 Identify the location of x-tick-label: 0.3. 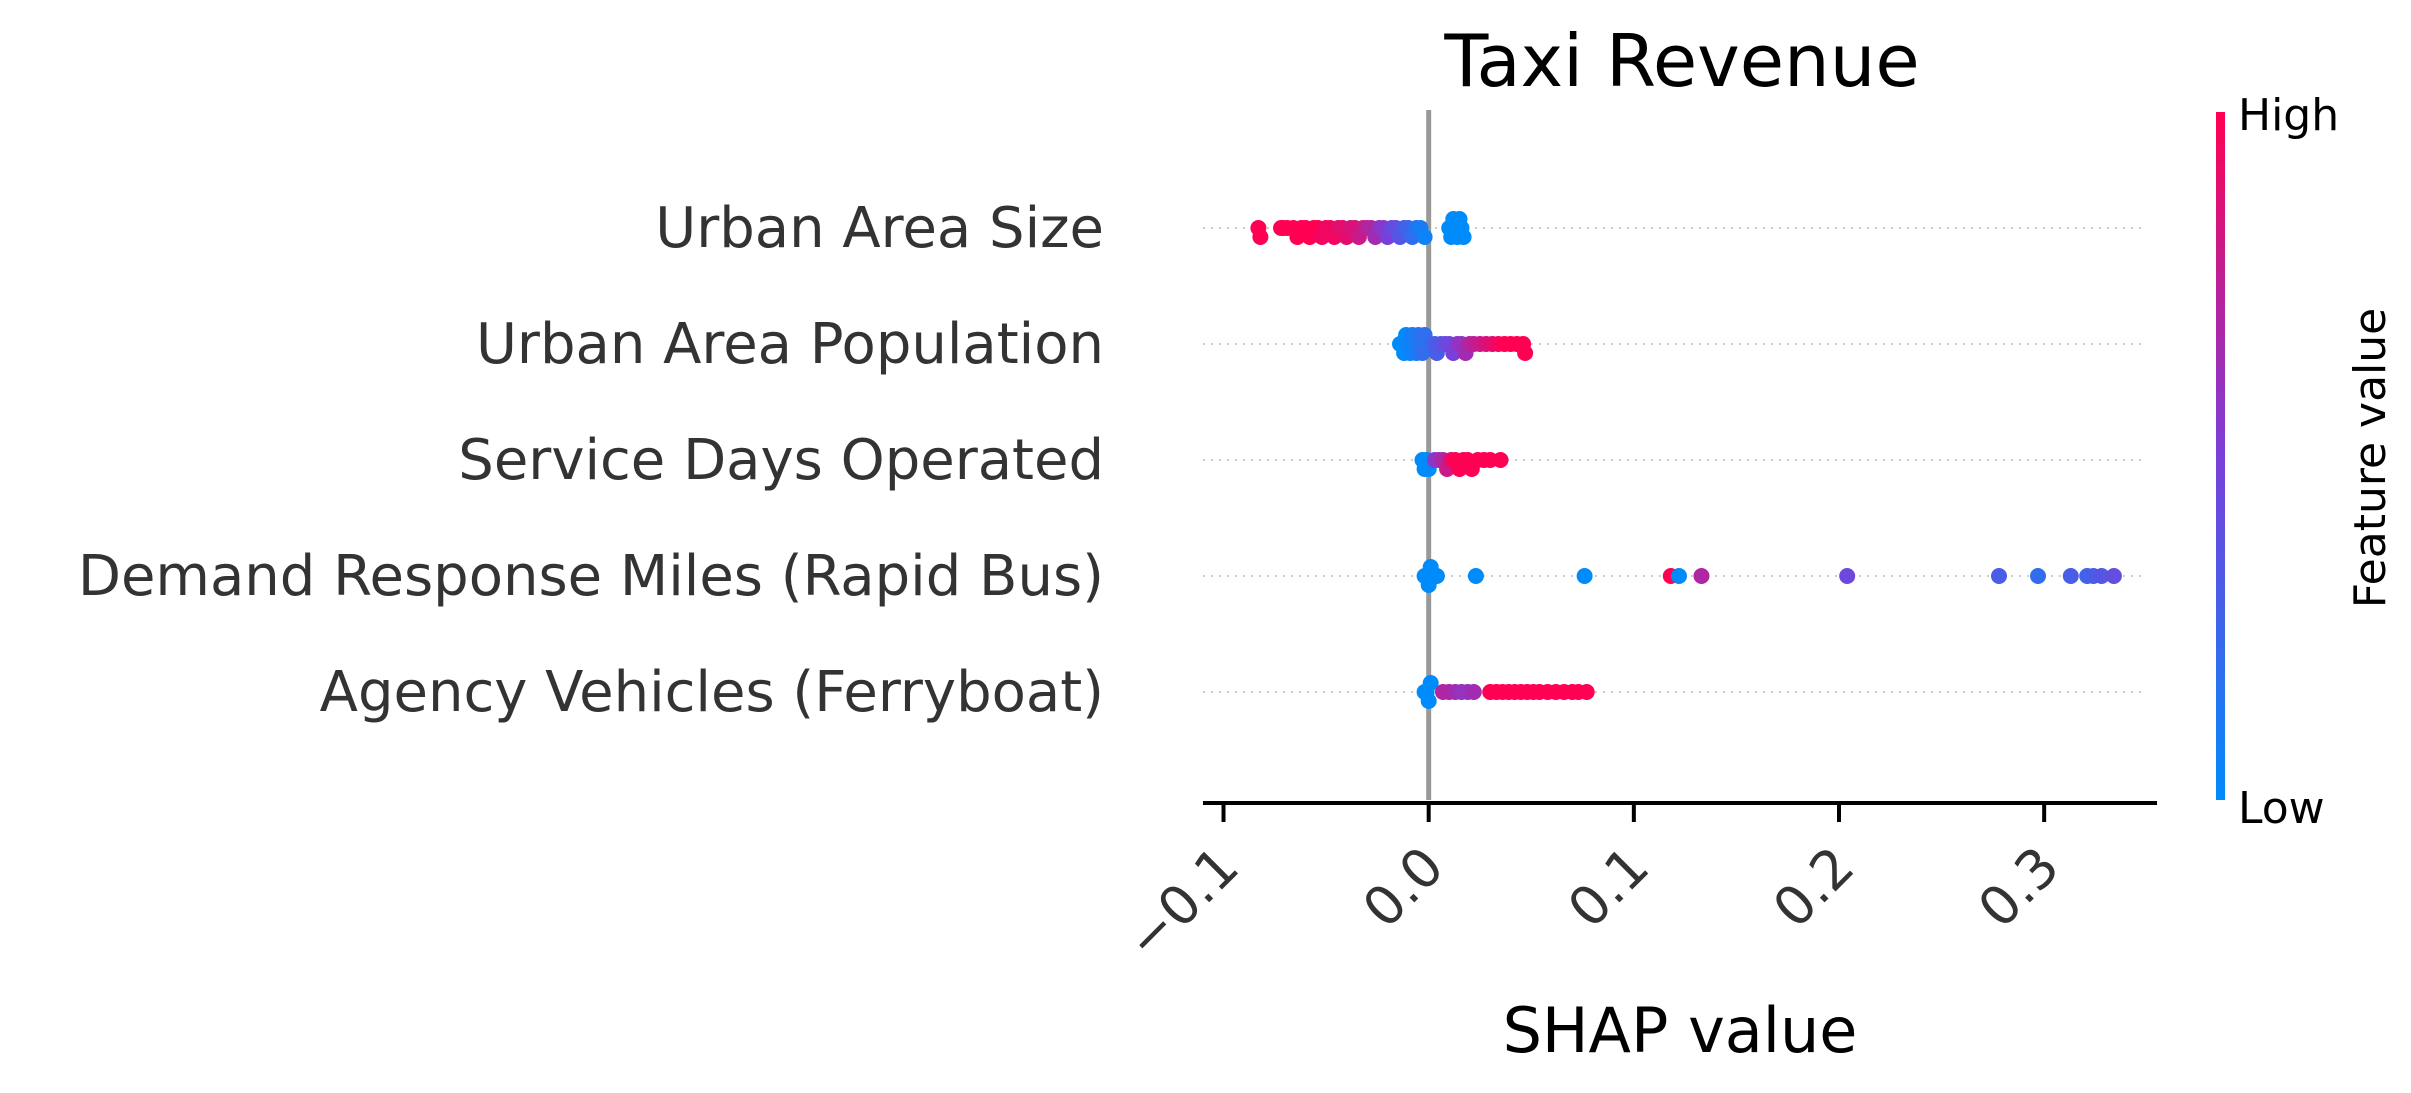
(2018, 887).